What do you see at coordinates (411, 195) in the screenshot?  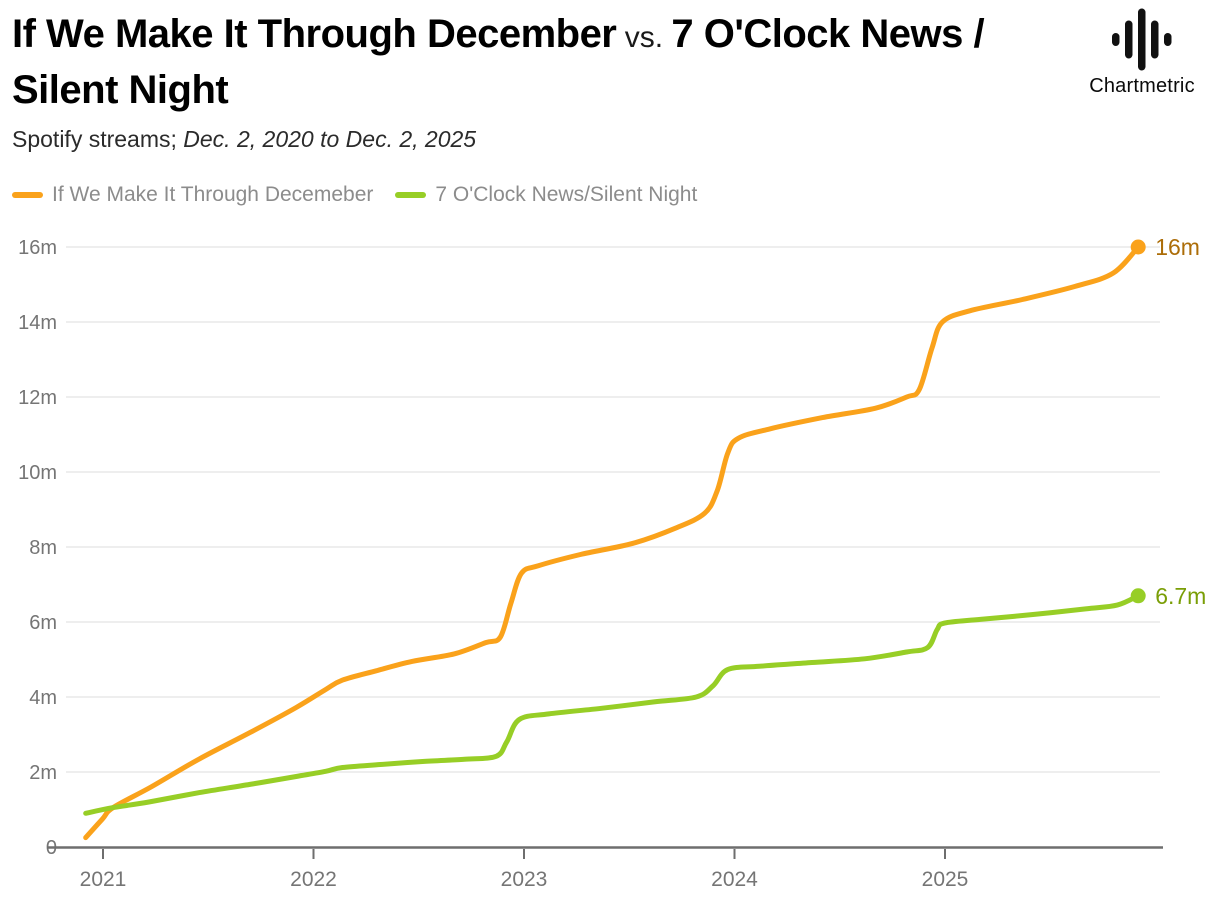 I see `legend-swatch-green` at bounding box center [411, 195].